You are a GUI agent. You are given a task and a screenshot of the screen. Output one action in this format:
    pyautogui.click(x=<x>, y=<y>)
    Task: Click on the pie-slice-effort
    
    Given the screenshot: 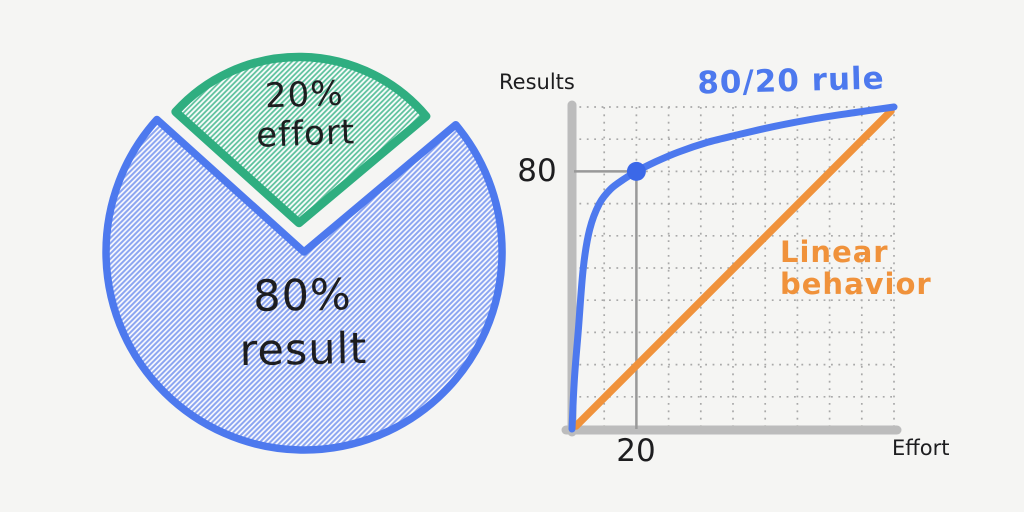 What is the action you would take?
    pyautogui.click(x=301, y=140)
    